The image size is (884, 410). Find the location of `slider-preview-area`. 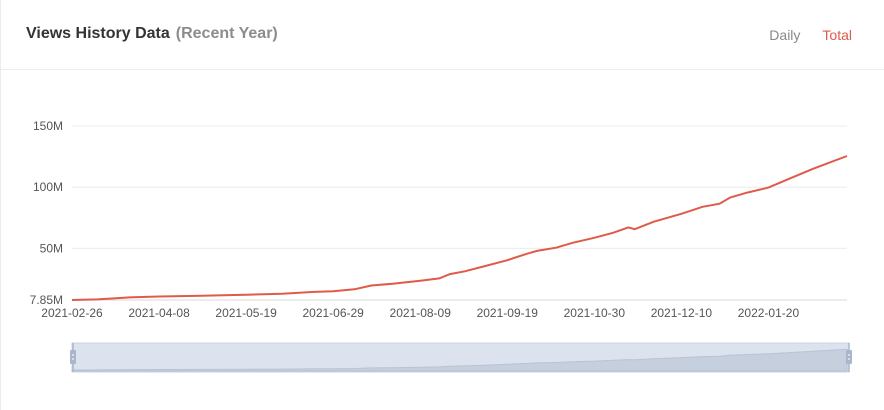

slider-preview-area is located at coordinates (459, 360).